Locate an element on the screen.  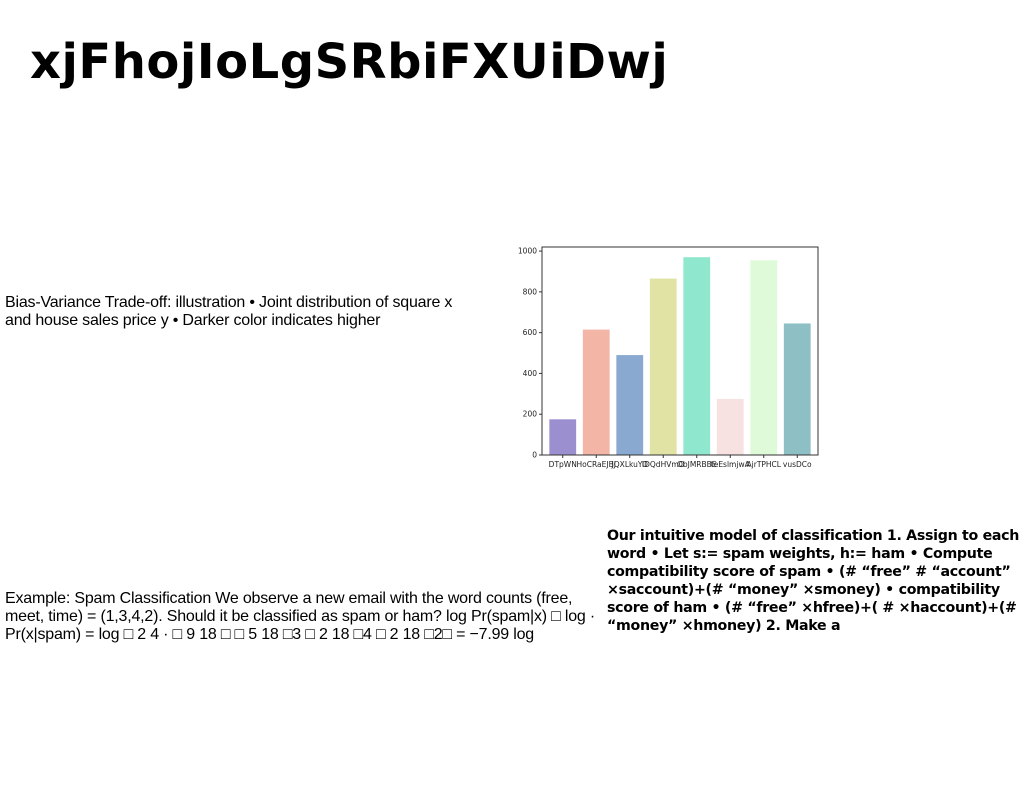
x-tick-label-teEslmjwA: teEslmjwA is located at coordinates (731, 464).